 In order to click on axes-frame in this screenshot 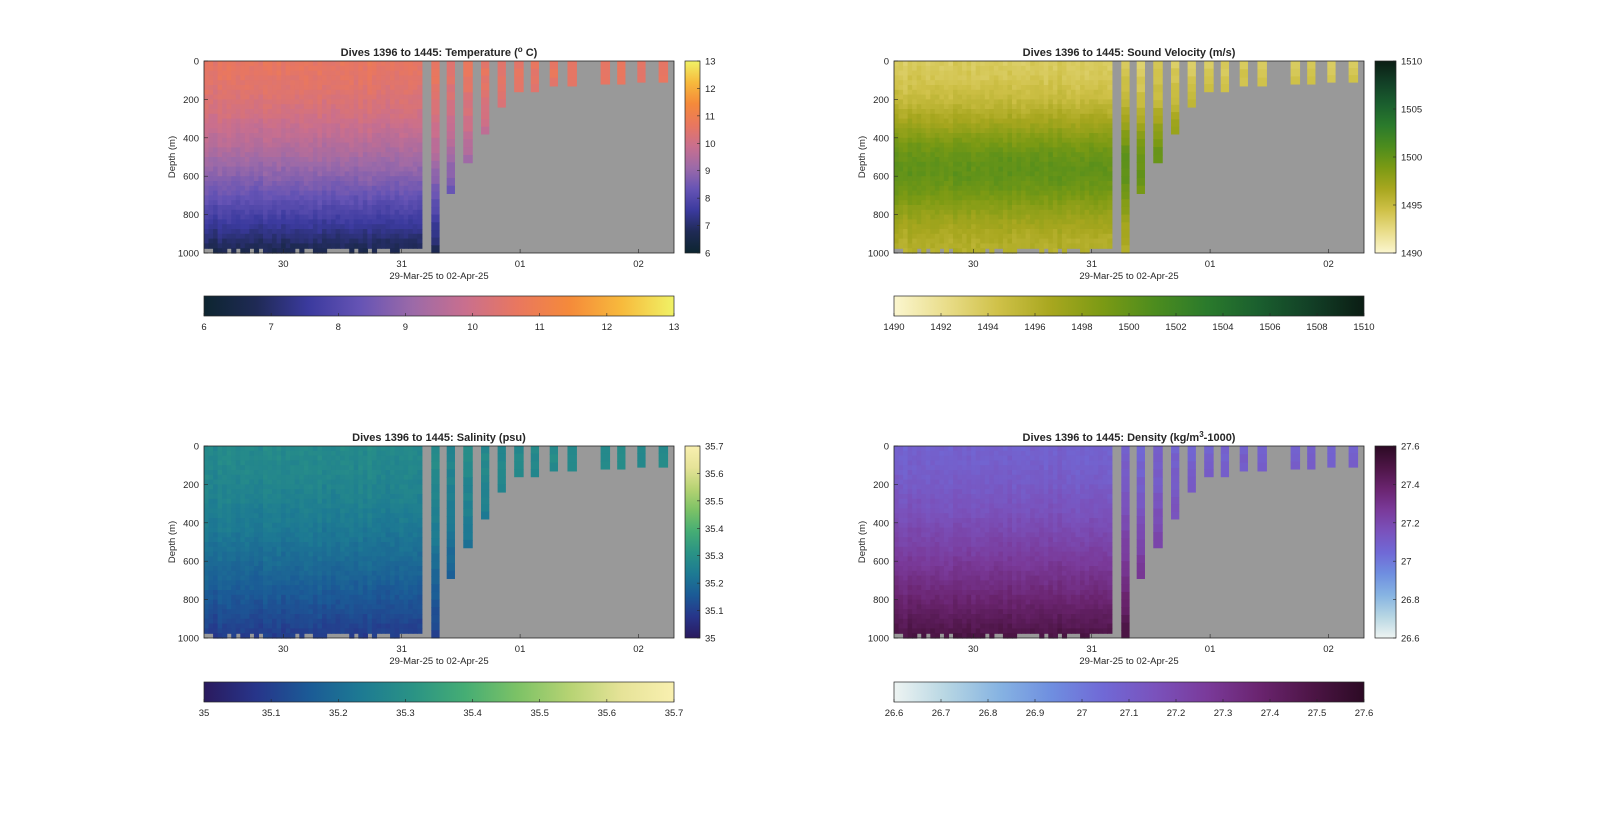, I will do `click(1129, 157)`.